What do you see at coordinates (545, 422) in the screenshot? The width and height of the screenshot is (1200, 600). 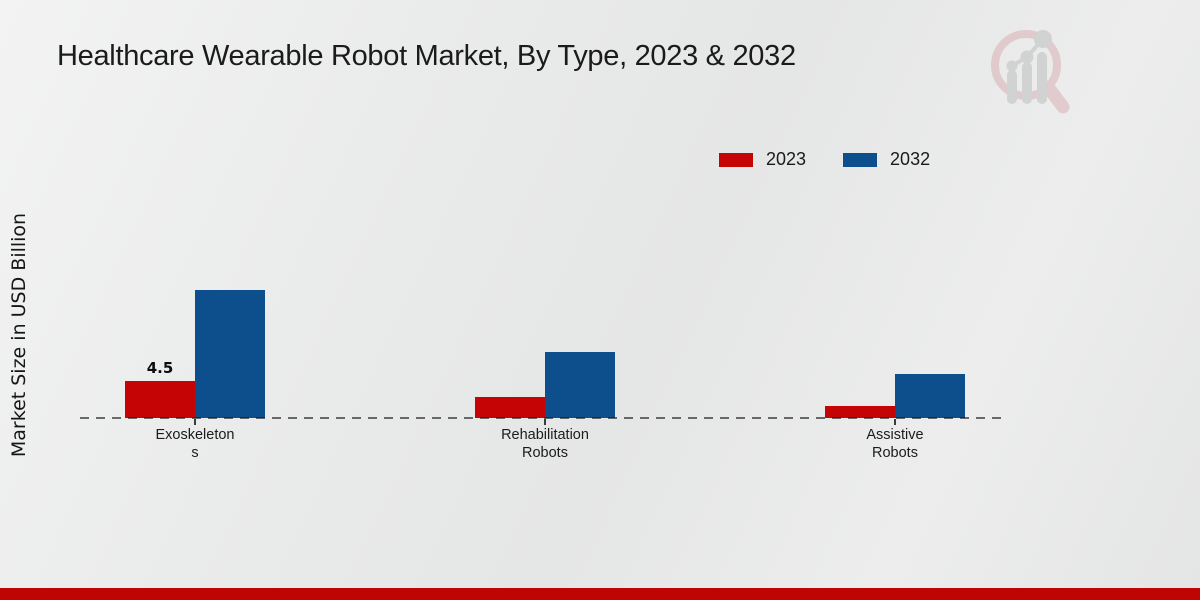 I see `x-axis-tick-rehabilitation-robots` at bounding box center [545, 422].